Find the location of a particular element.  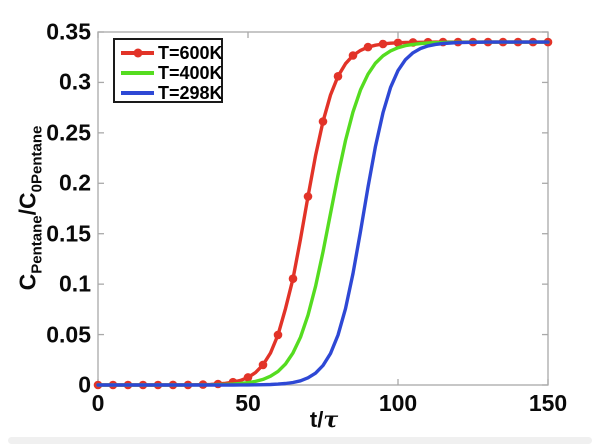

y-tick-label: 0.25 is located at coordinates (68, 132).